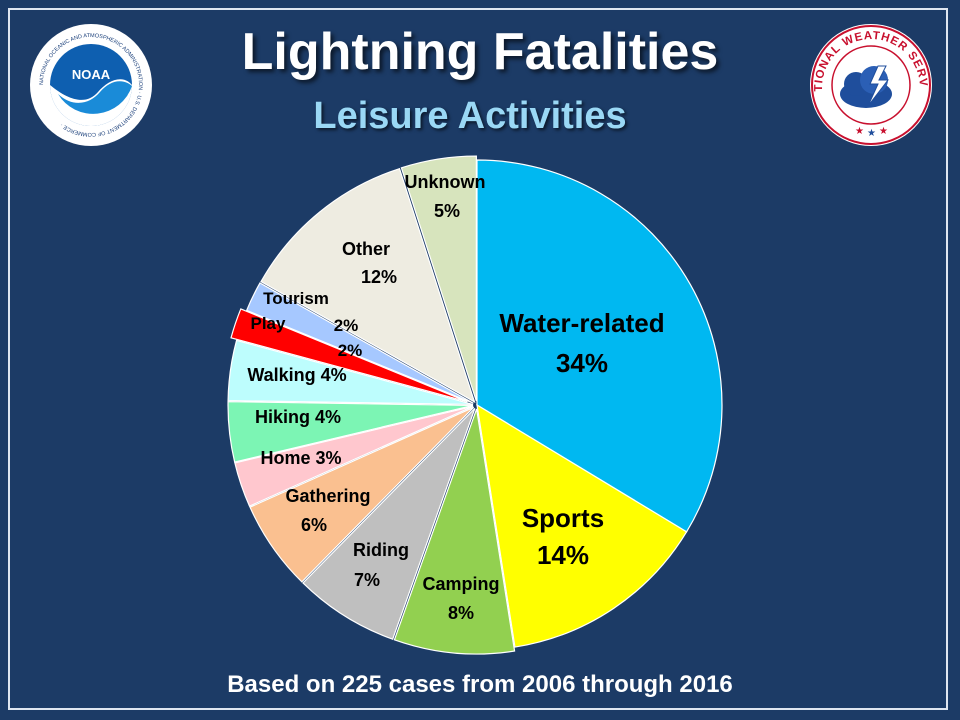  Describe the element at coordinates (470, 116) in the screenshot. I see `chart-subtitle: Leisure Activities` at that location.